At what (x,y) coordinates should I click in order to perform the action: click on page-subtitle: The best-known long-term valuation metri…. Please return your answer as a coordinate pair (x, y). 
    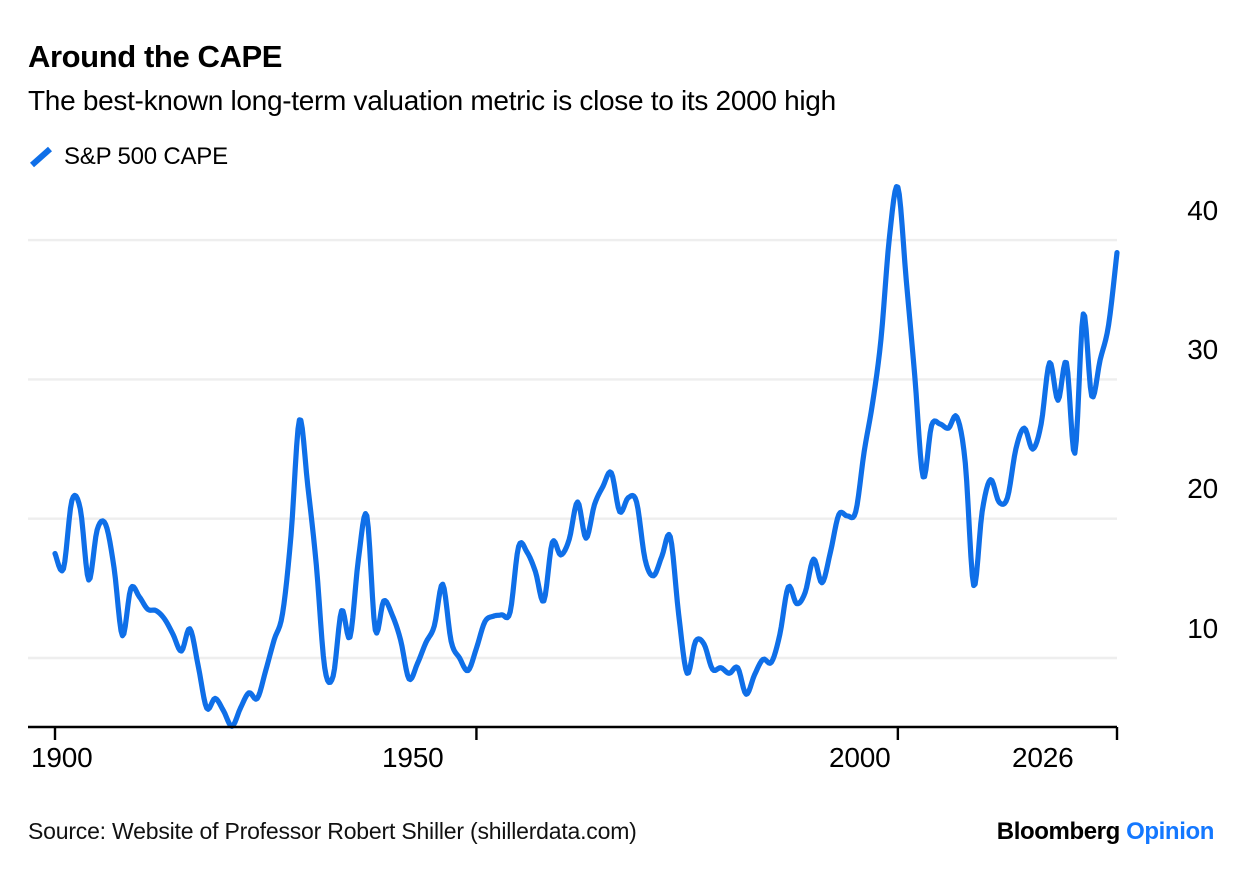
    Looking at the image, I should click on (432, 100).